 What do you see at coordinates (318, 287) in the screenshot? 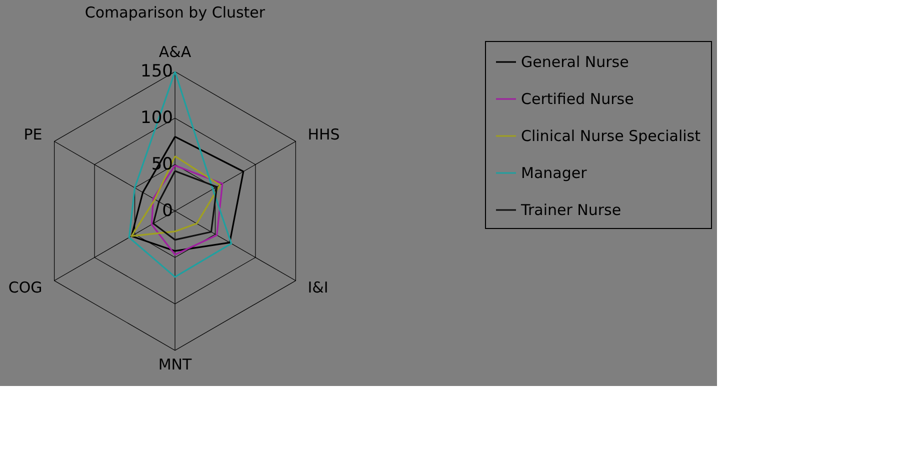
I see `spoke-label: I&I` at bounding box center [318, 287].